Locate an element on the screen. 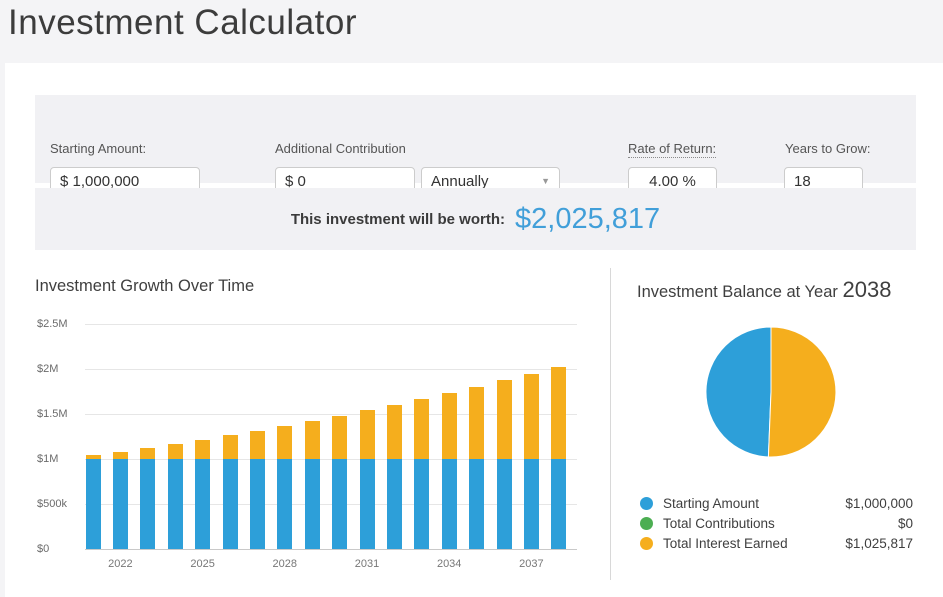 This screenshot has width=943, height=597. bar-segment-interest-2023 is located at coordinates (148, 453).